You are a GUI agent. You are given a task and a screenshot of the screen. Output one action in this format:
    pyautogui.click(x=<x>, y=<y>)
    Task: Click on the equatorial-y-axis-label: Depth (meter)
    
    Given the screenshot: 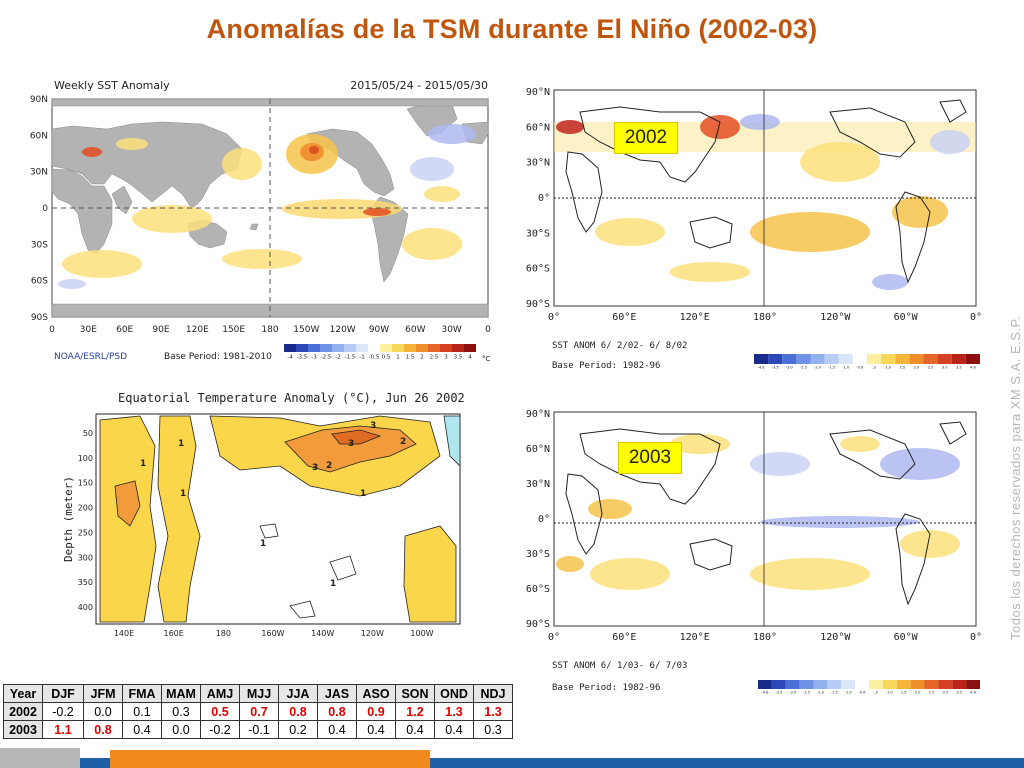 What is the action you would take?
    pyautogui.click(x=68, y=519)
    